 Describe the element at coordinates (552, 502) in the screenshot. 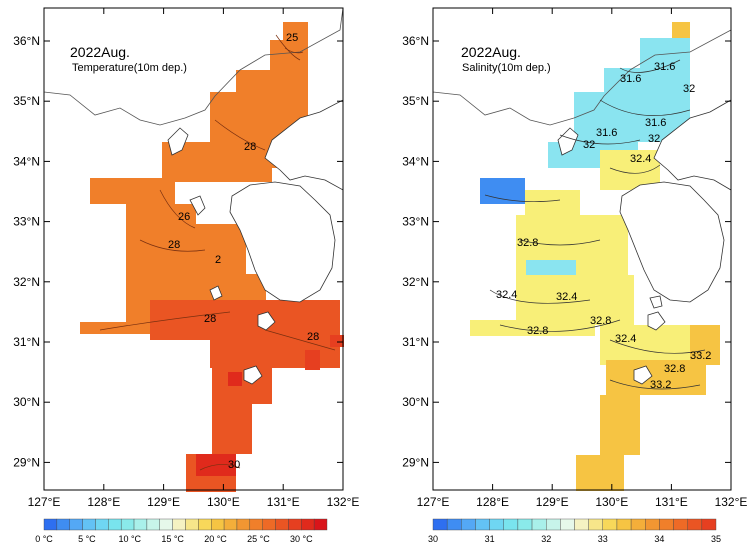

I see `lon-tick-label: 129°E` at that location.